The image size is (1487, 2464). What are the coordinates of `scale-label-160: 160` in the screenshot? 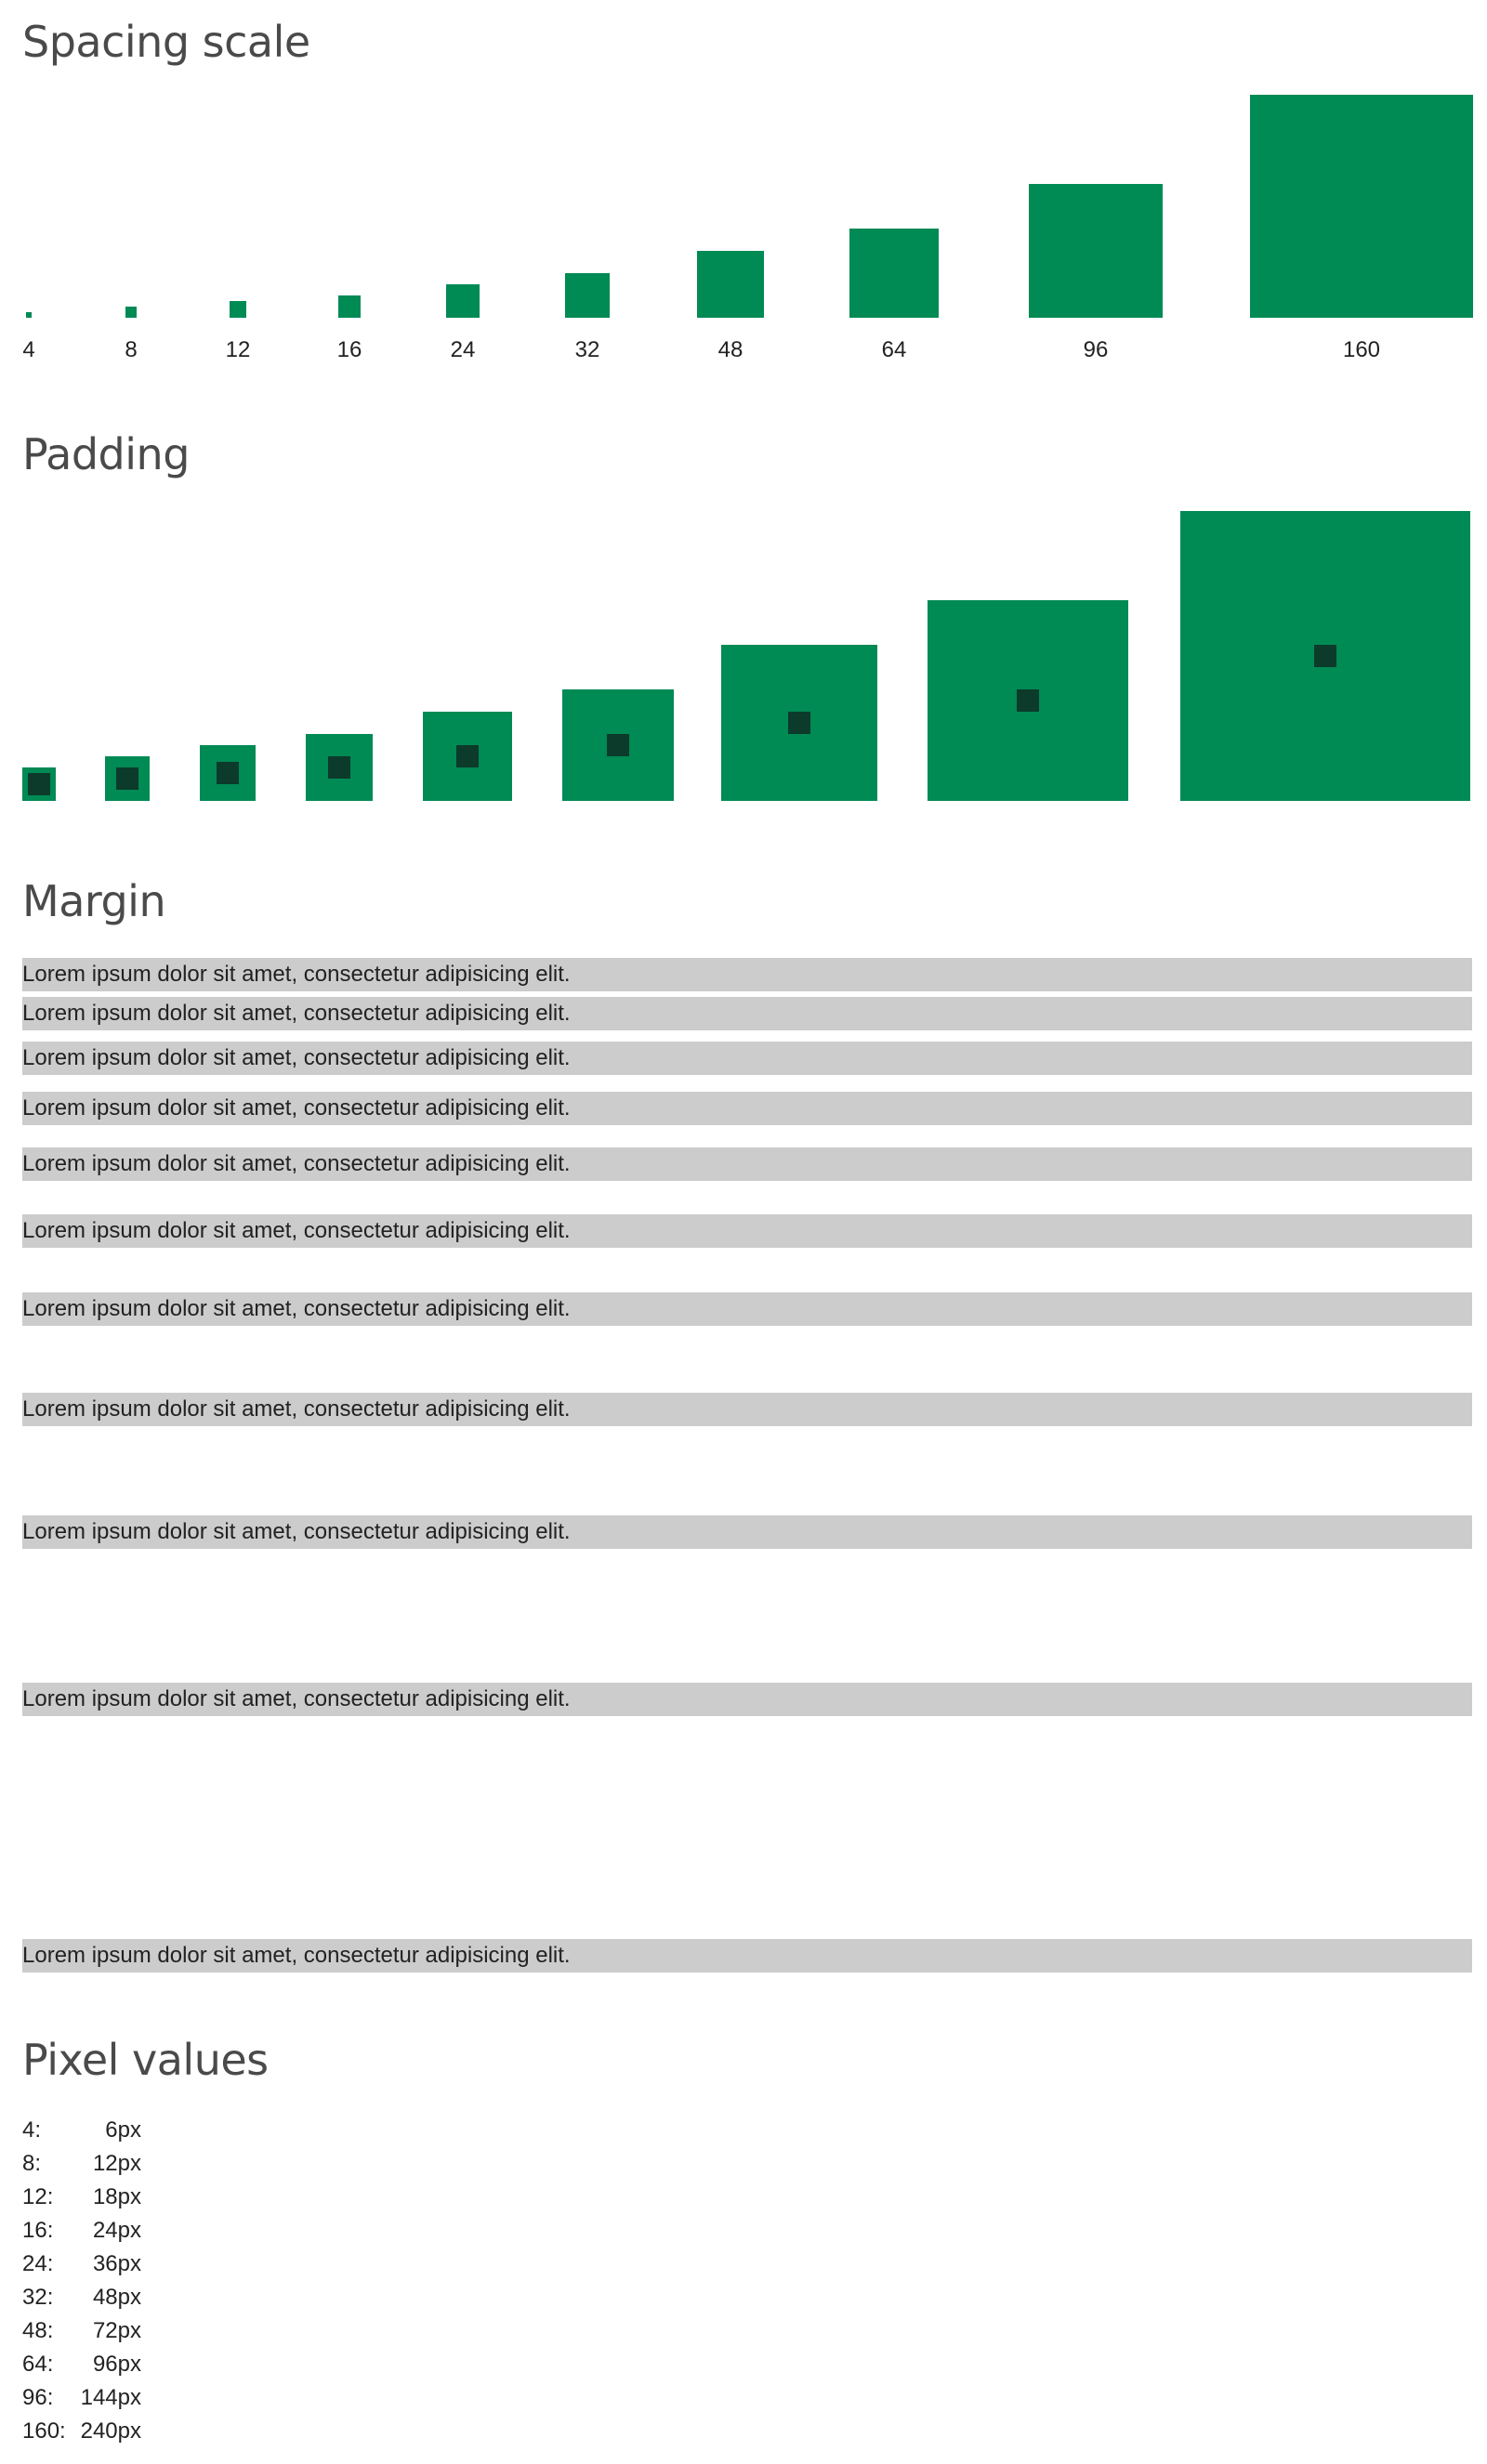 It's located at (1361, 349).